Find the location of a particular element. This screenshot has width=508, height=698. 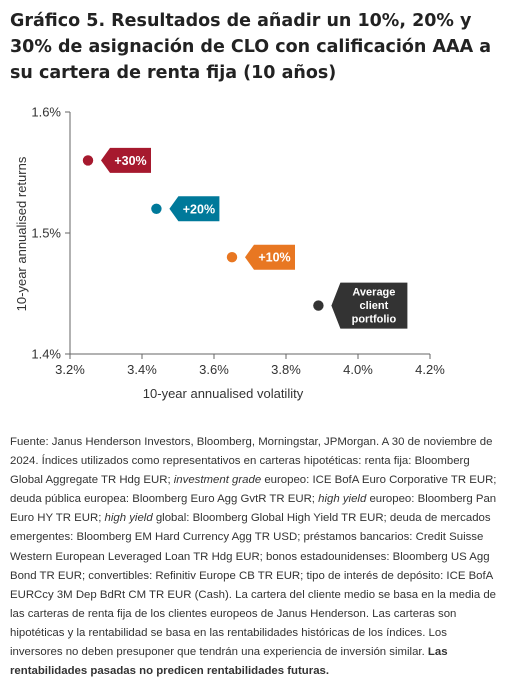

source-italic-1: investment grade is located at coordinates (217, 480).